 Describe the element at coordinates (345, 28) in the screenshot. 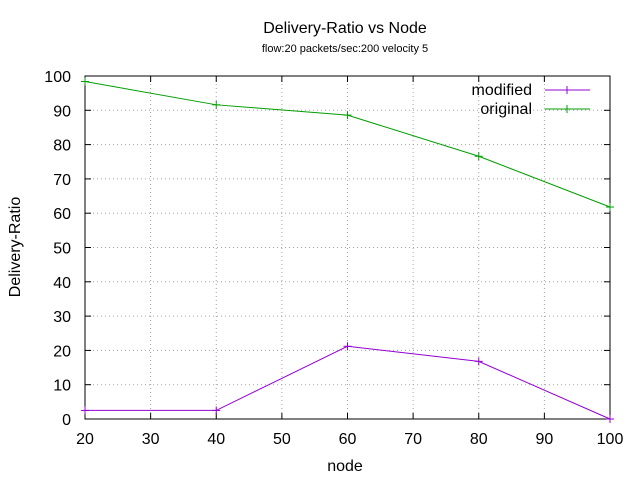

I see `chart-title: Delivery-Ratio vs Node` at that location.